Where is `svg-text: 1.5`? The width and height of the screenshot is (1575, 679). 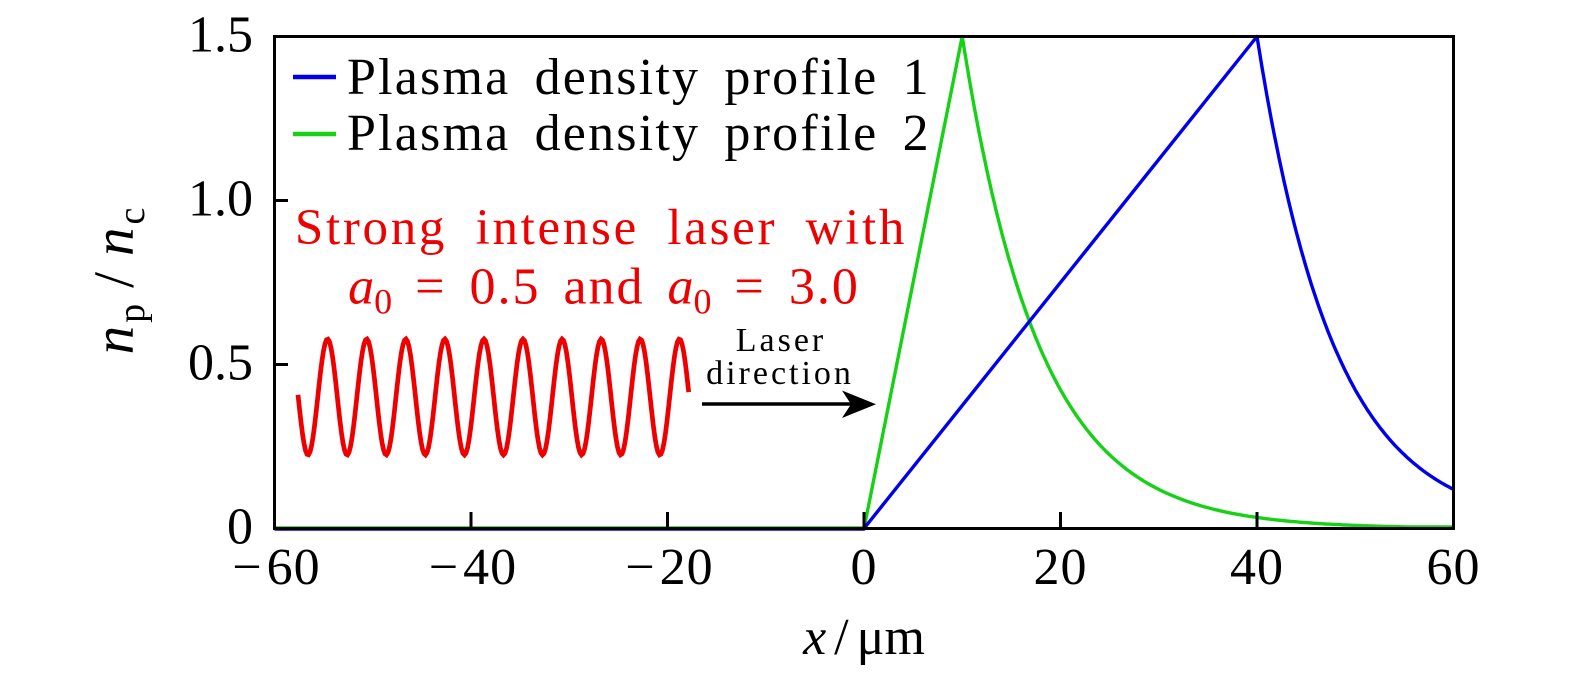
svg-text: 1.5 is located at coordinates (220, 35).